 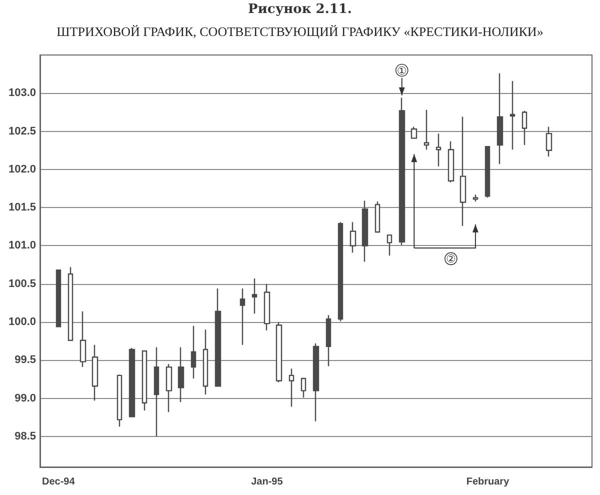 What do you see at coordinates (22, 93) in the screenshot?
I see `y-tick-label: 103.0` at bounding box center [22, 93].